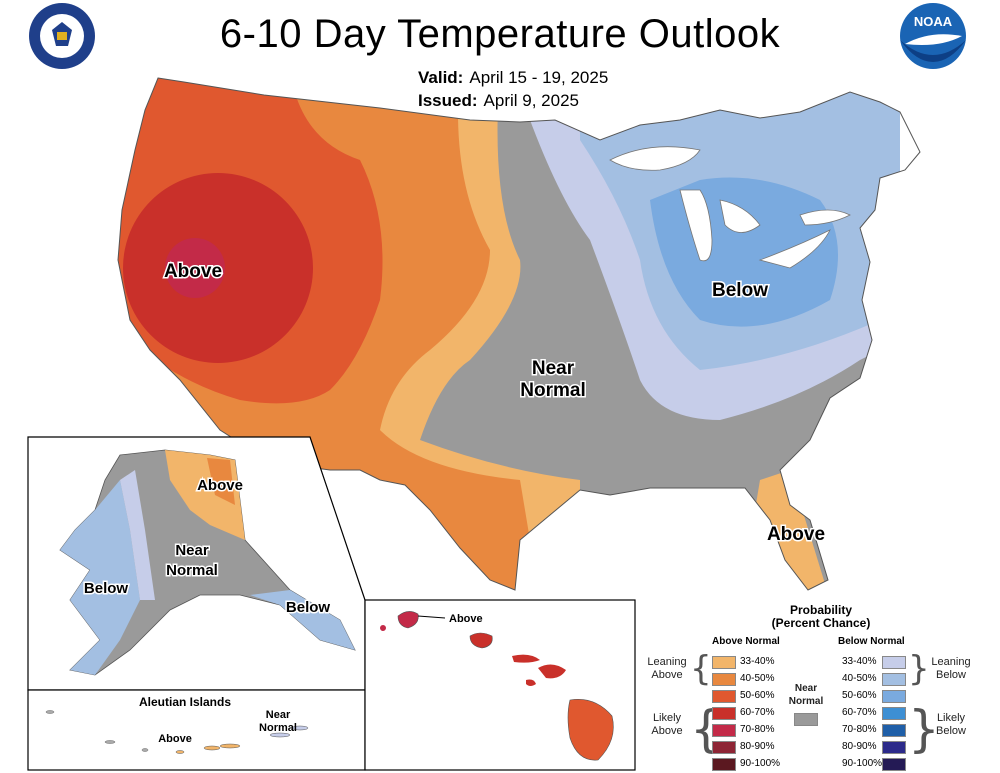 This screenshot has width=1000, height=773. Describe the element at coordinates (531, 100) in the screenshot. I see `issued-value: April 9, 2025` at that location.